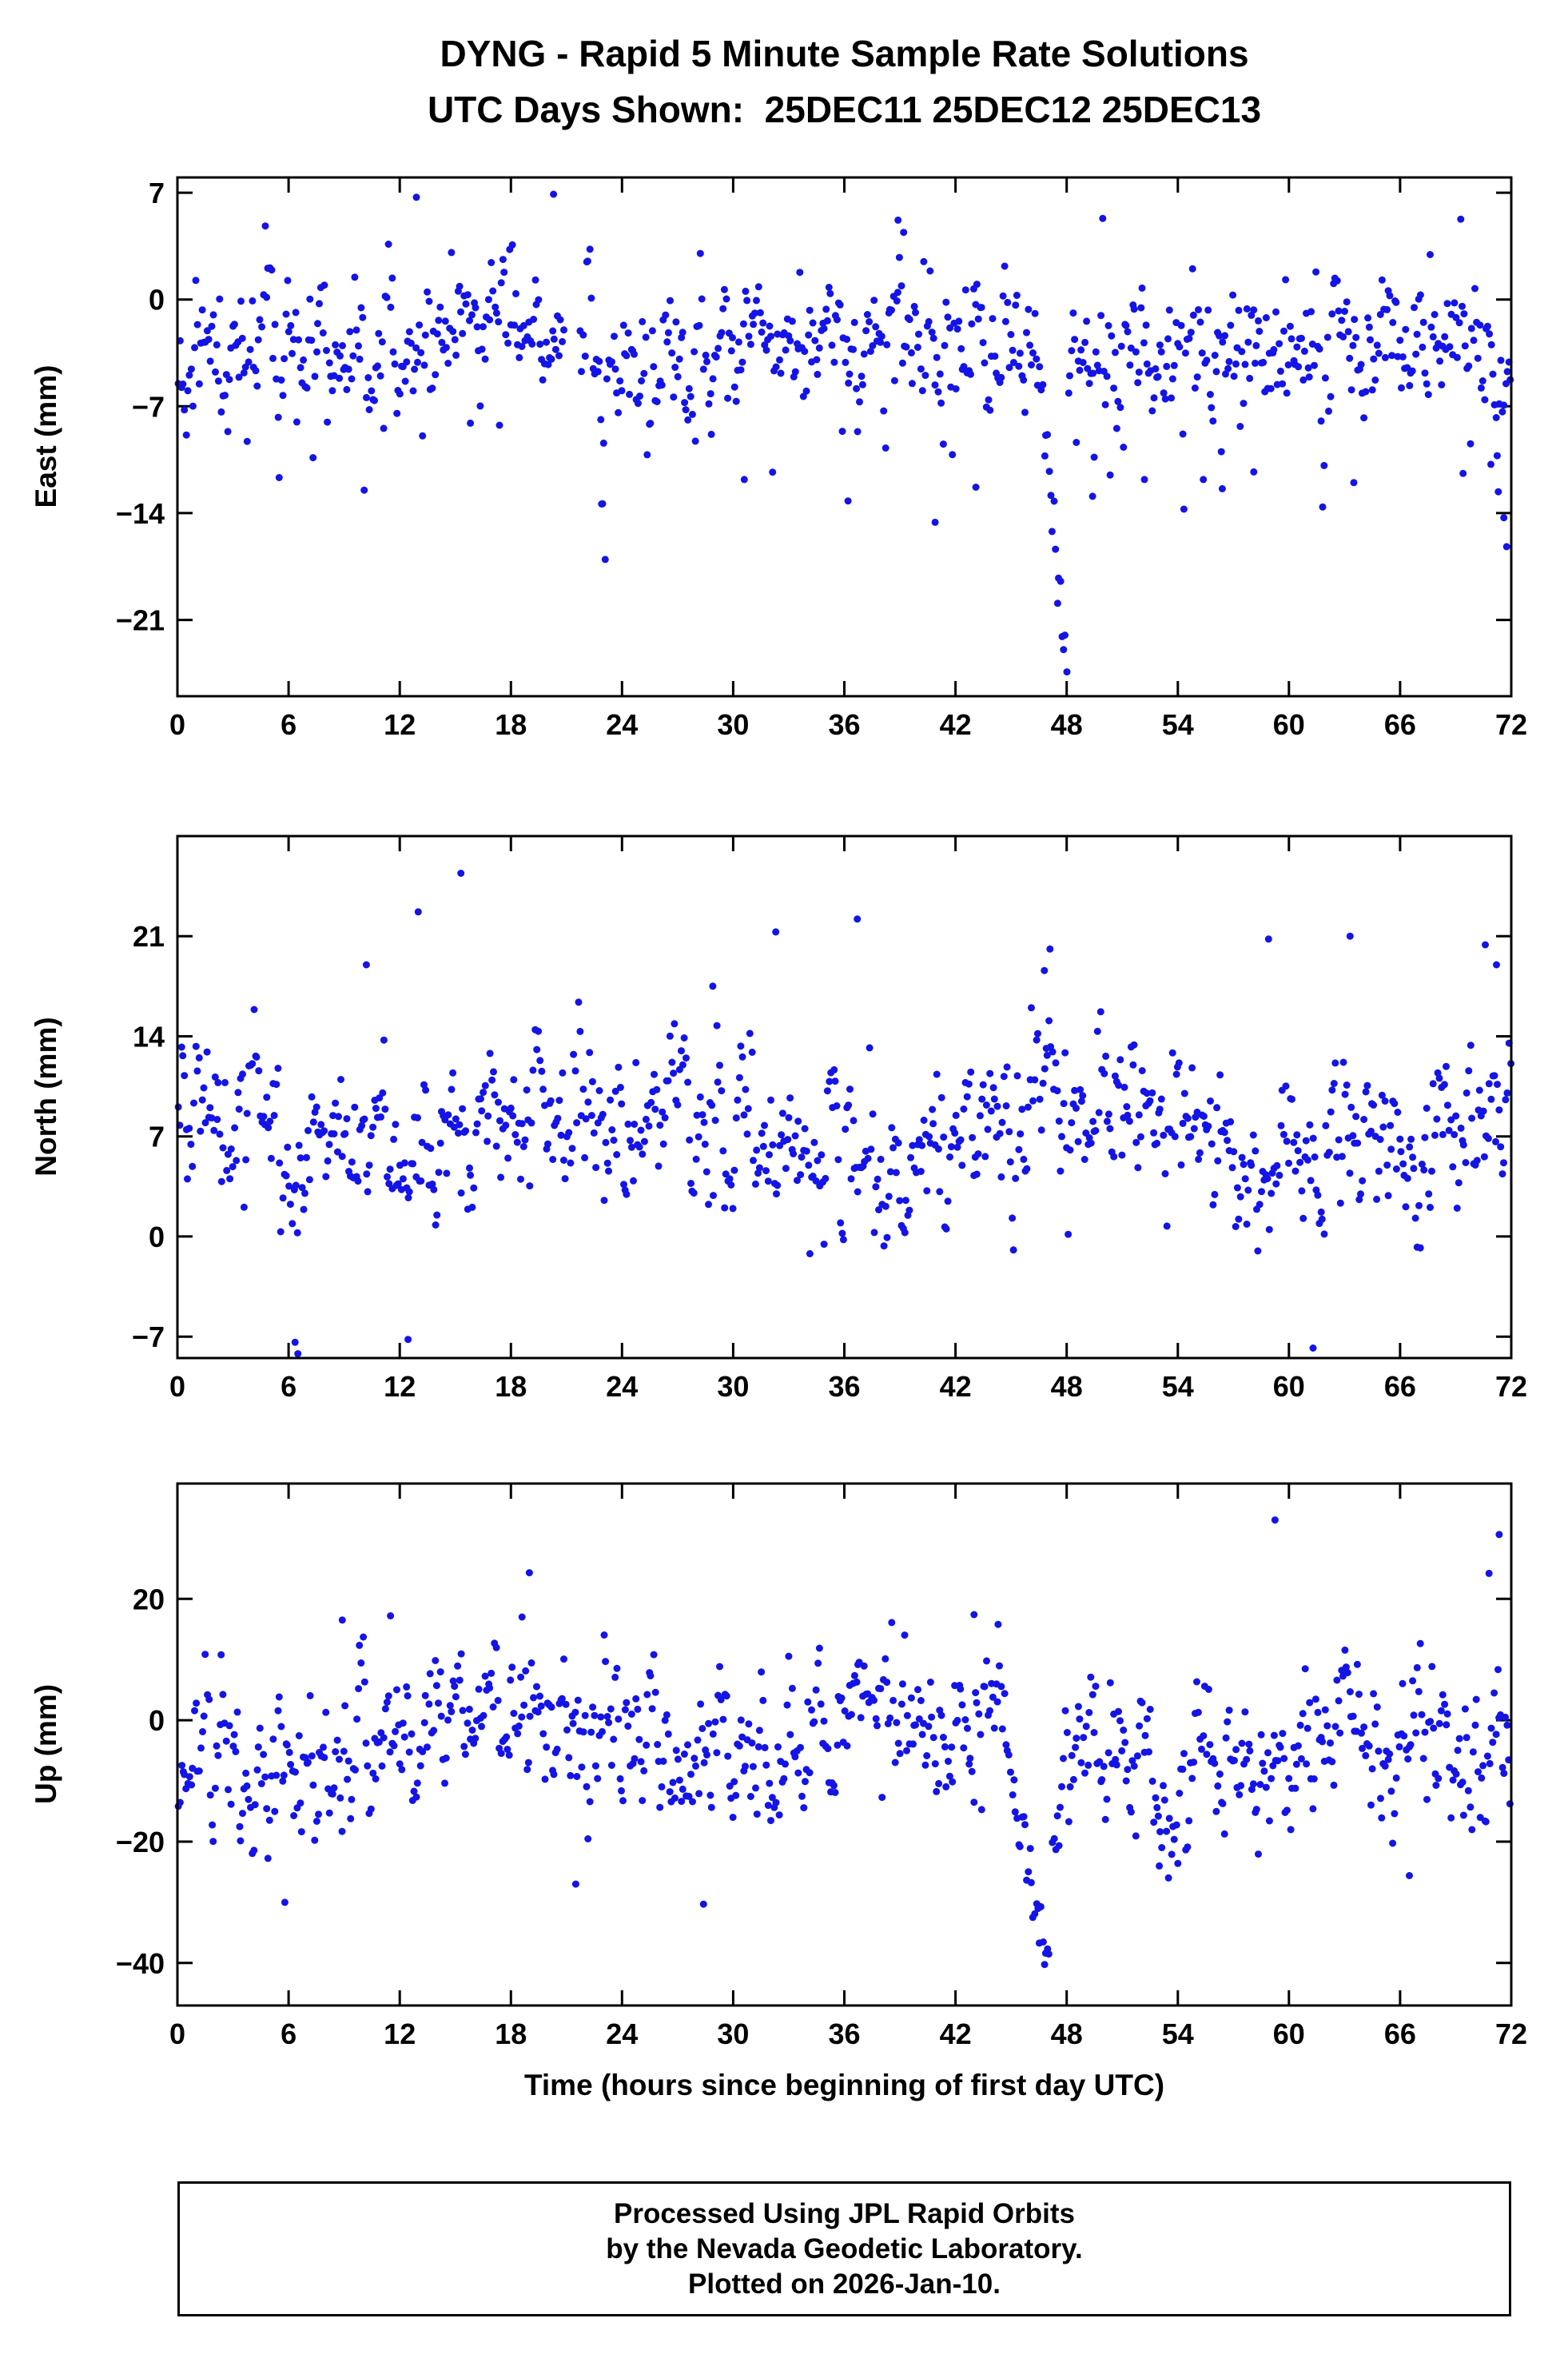 The height and width of the screenshot is (2354, 1568). Describe the element at coordinates (149, 1037) in the screenshot. I see `y-tick-label: 14` at that location.